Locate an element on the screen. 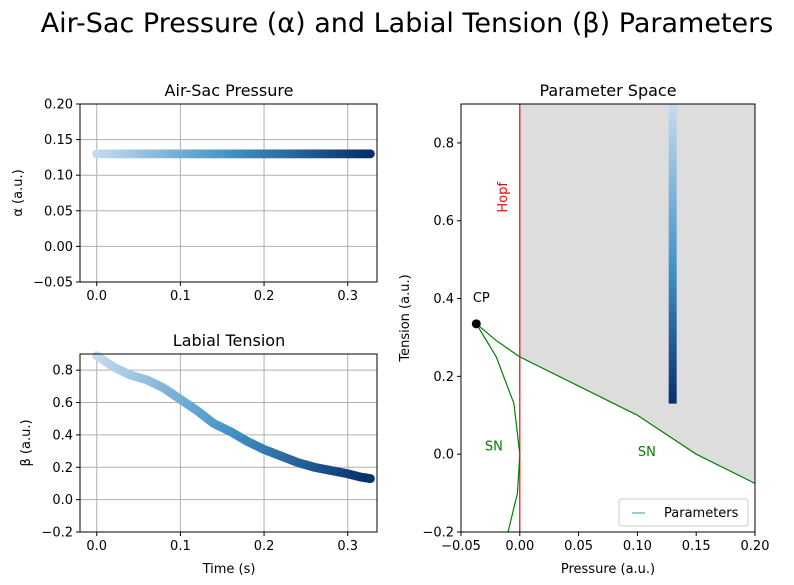 The height and width of the screenshot is (585, 794). sn-curve-lower is located at coordinates (498, 428).